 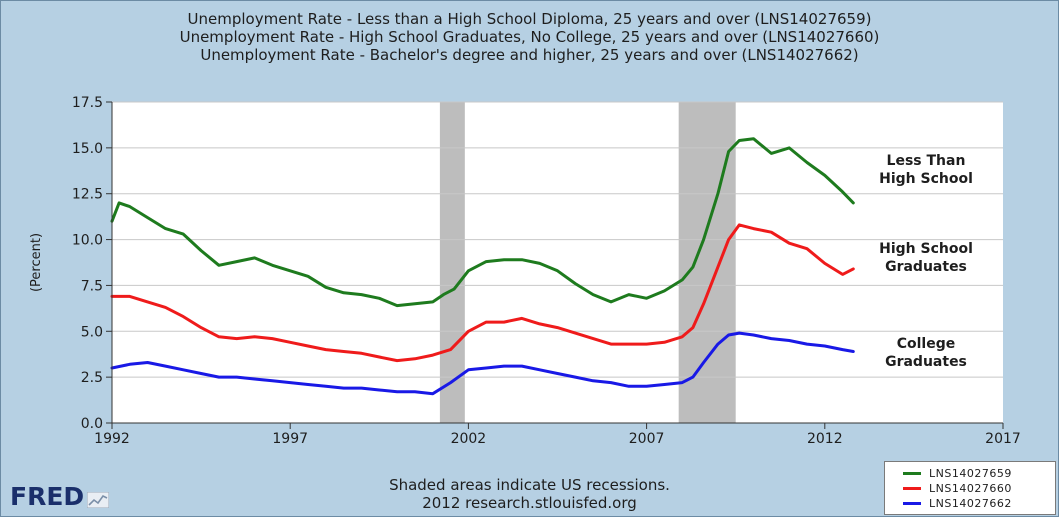 I want to click on legend-item-green: LNS14027659, so click(x=957, y=473).